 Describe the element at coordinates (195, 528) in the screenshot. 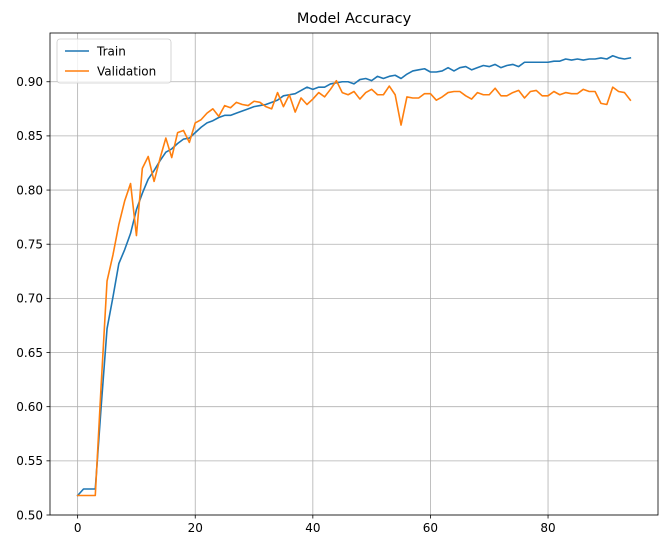

I see `x-tick-label: 20` at that location.